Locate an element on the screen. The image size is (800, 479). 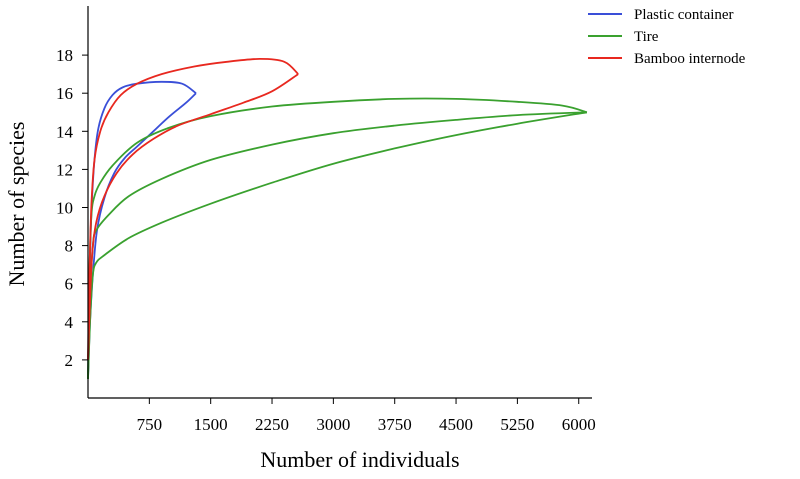
y-axis-title: Number of species is located at coordinates (16, 204).